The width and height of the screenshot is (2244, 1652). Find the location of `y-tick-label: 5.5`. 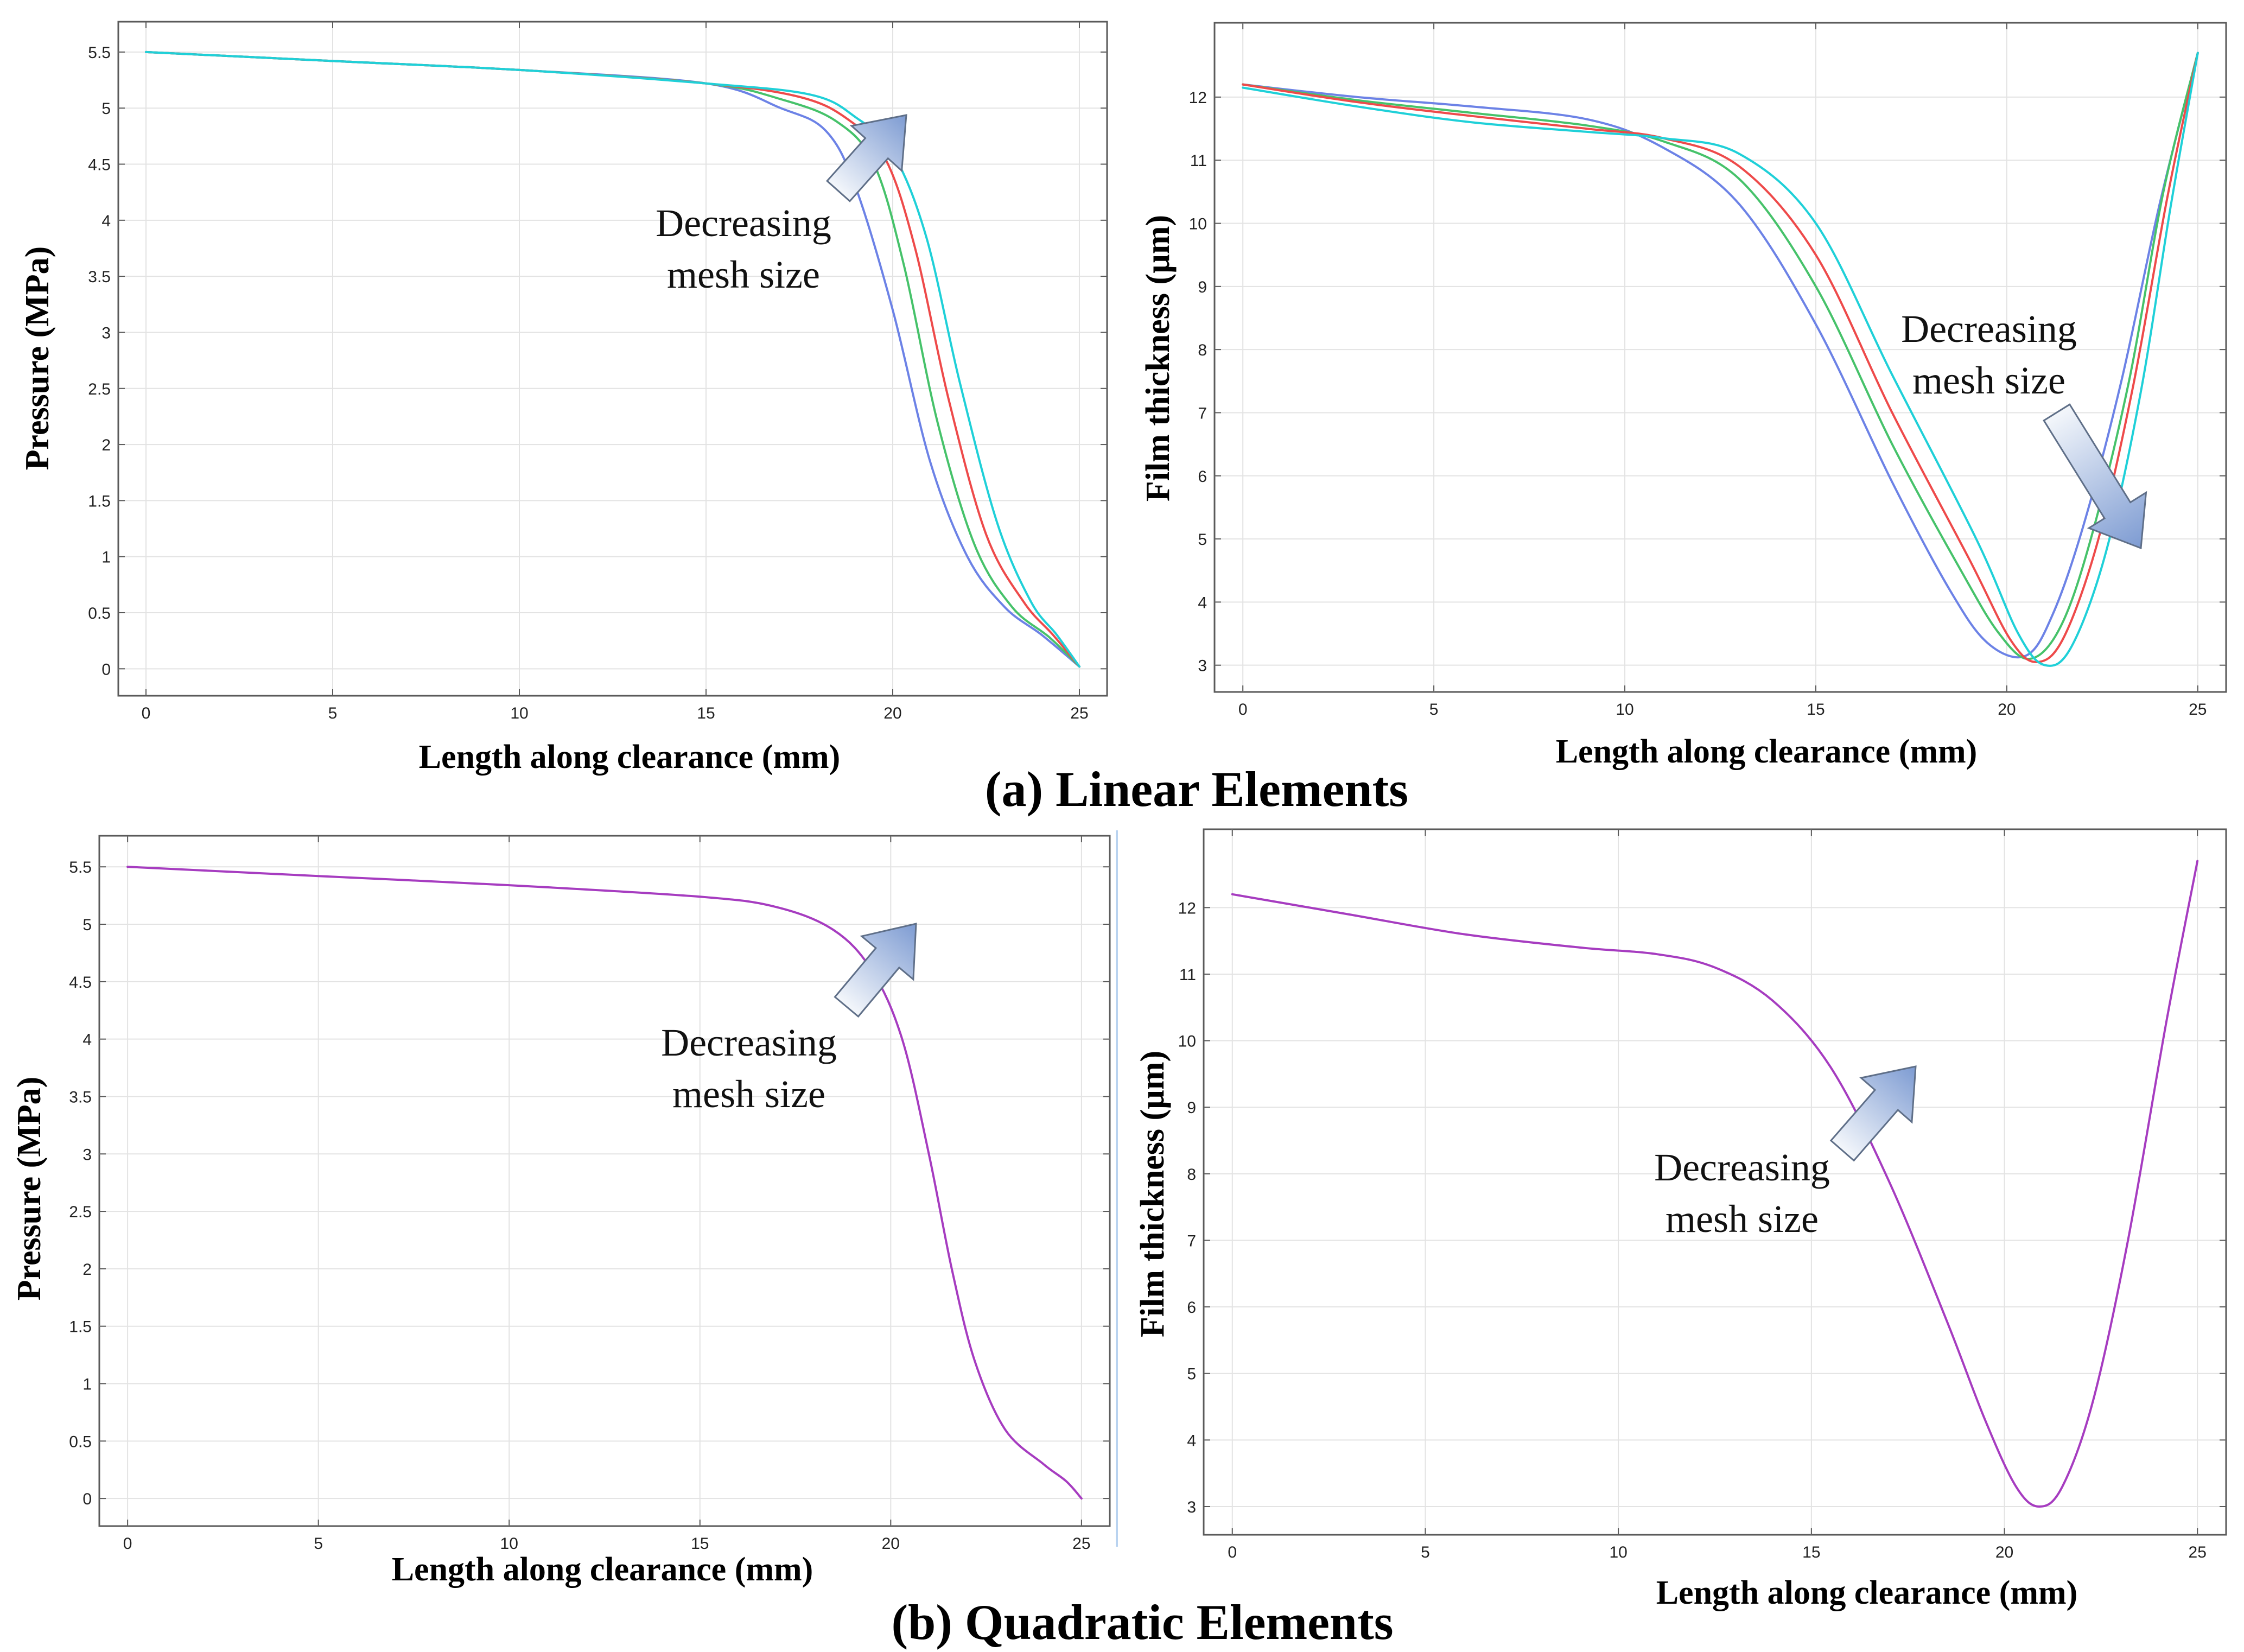

y-tick-label: 5.5 is located at coordinates (99, 53).